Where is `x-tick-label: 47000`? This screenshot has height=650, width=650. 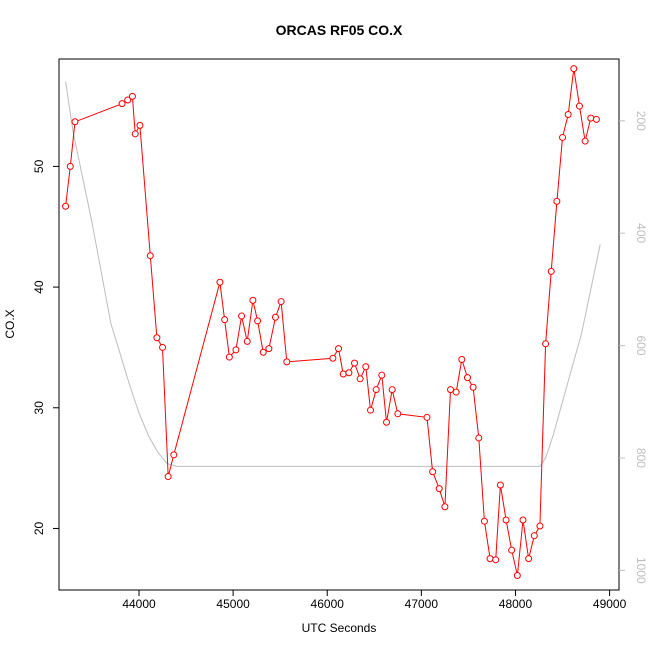 x-tick-label: 47000 is located at coordinates (422, 604).